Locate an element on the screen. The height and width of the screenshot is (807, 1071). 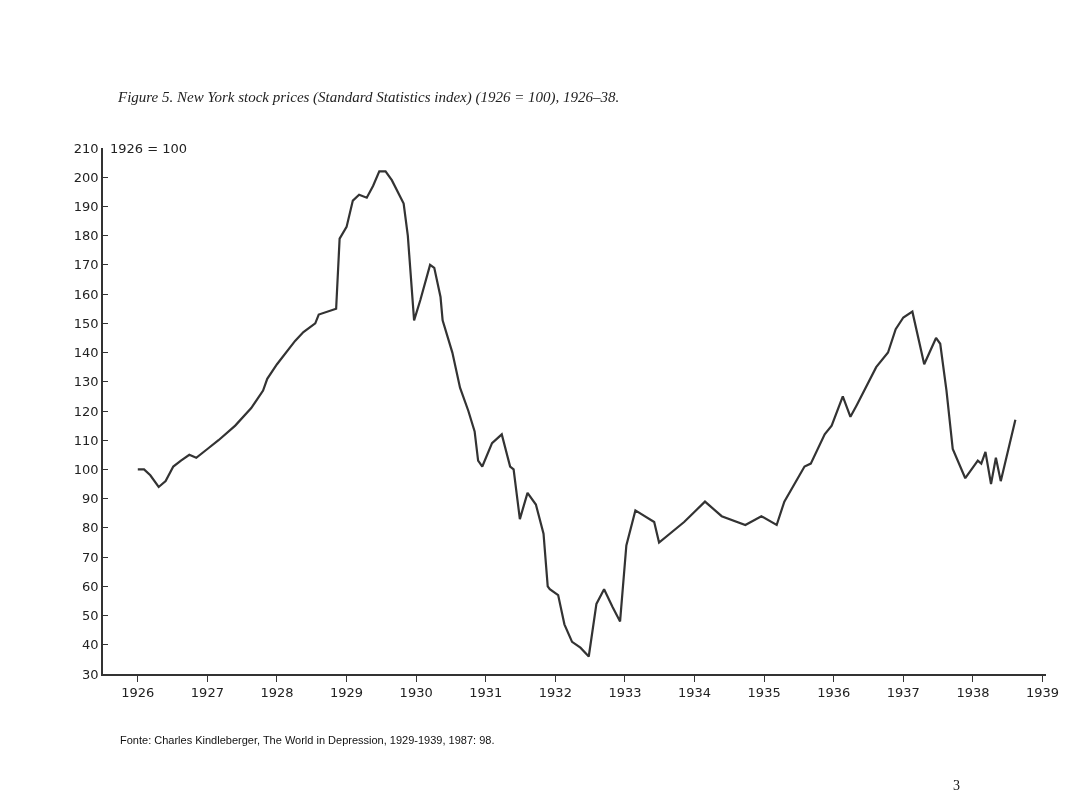
x-tick-label: 1932 is located at coordinates (555, 693).